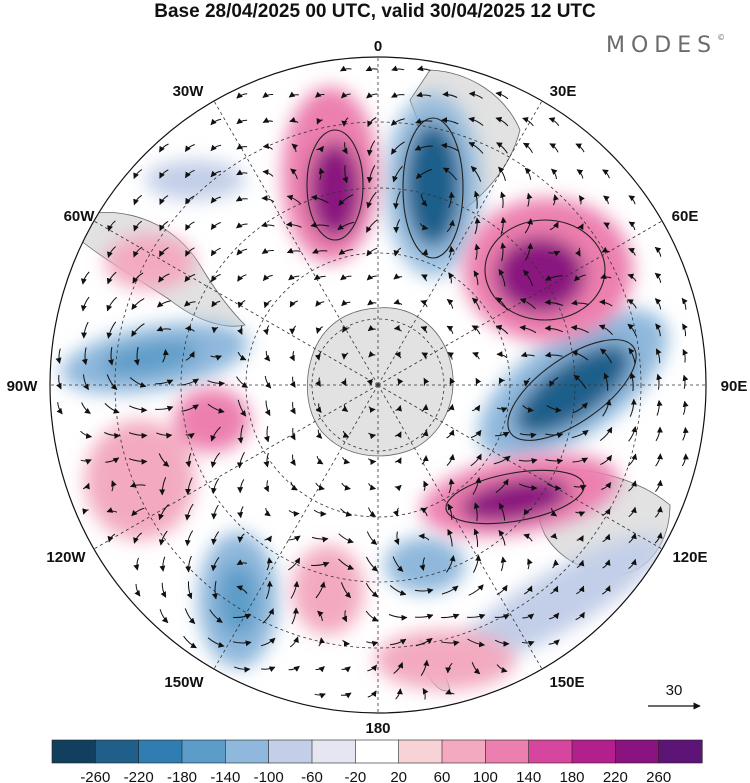  What do you see at coordinates (566, 682) in the screenshot?
I see `lon-label-150e: 150E` at bounding box center [566, 682].